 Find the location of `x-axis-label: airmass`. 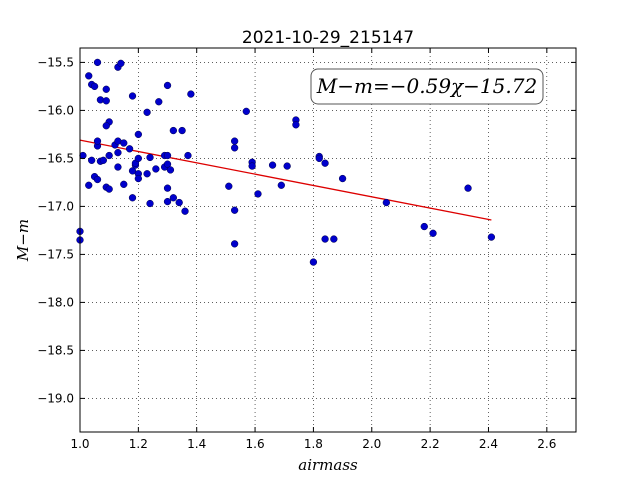

x-axis-label: airmass is located at coordinates (328, 465).